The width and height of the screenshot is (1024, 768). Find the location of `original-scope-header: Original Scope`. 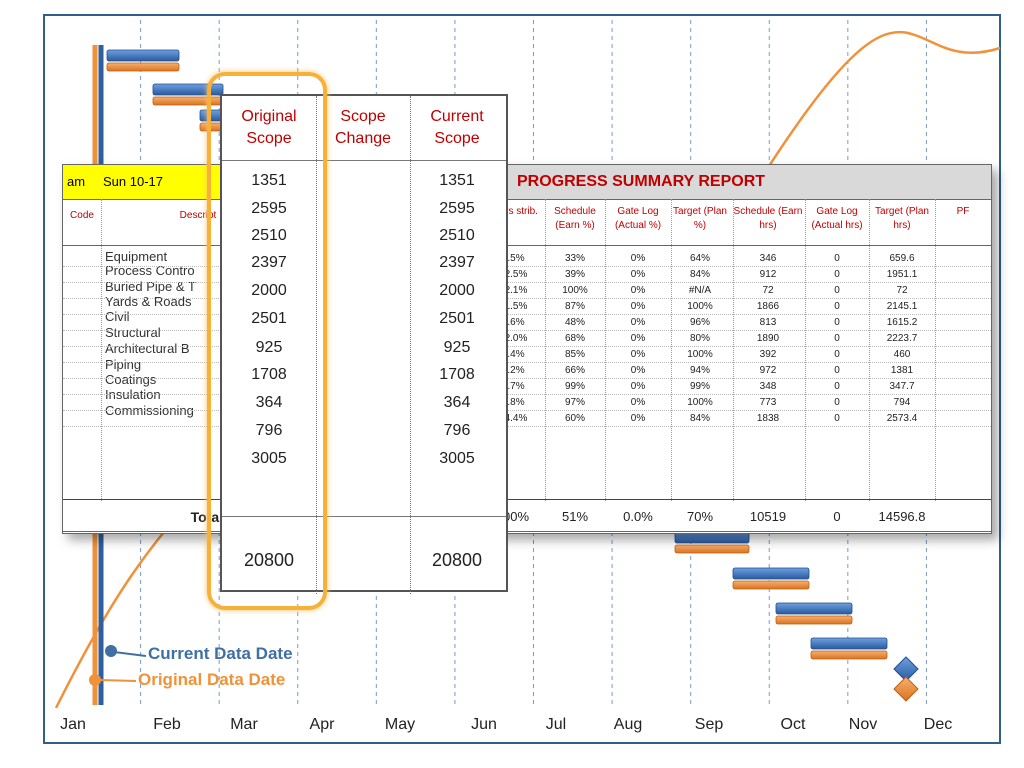

original-scope-header: Original Scope is located at coordinates (269, 127).